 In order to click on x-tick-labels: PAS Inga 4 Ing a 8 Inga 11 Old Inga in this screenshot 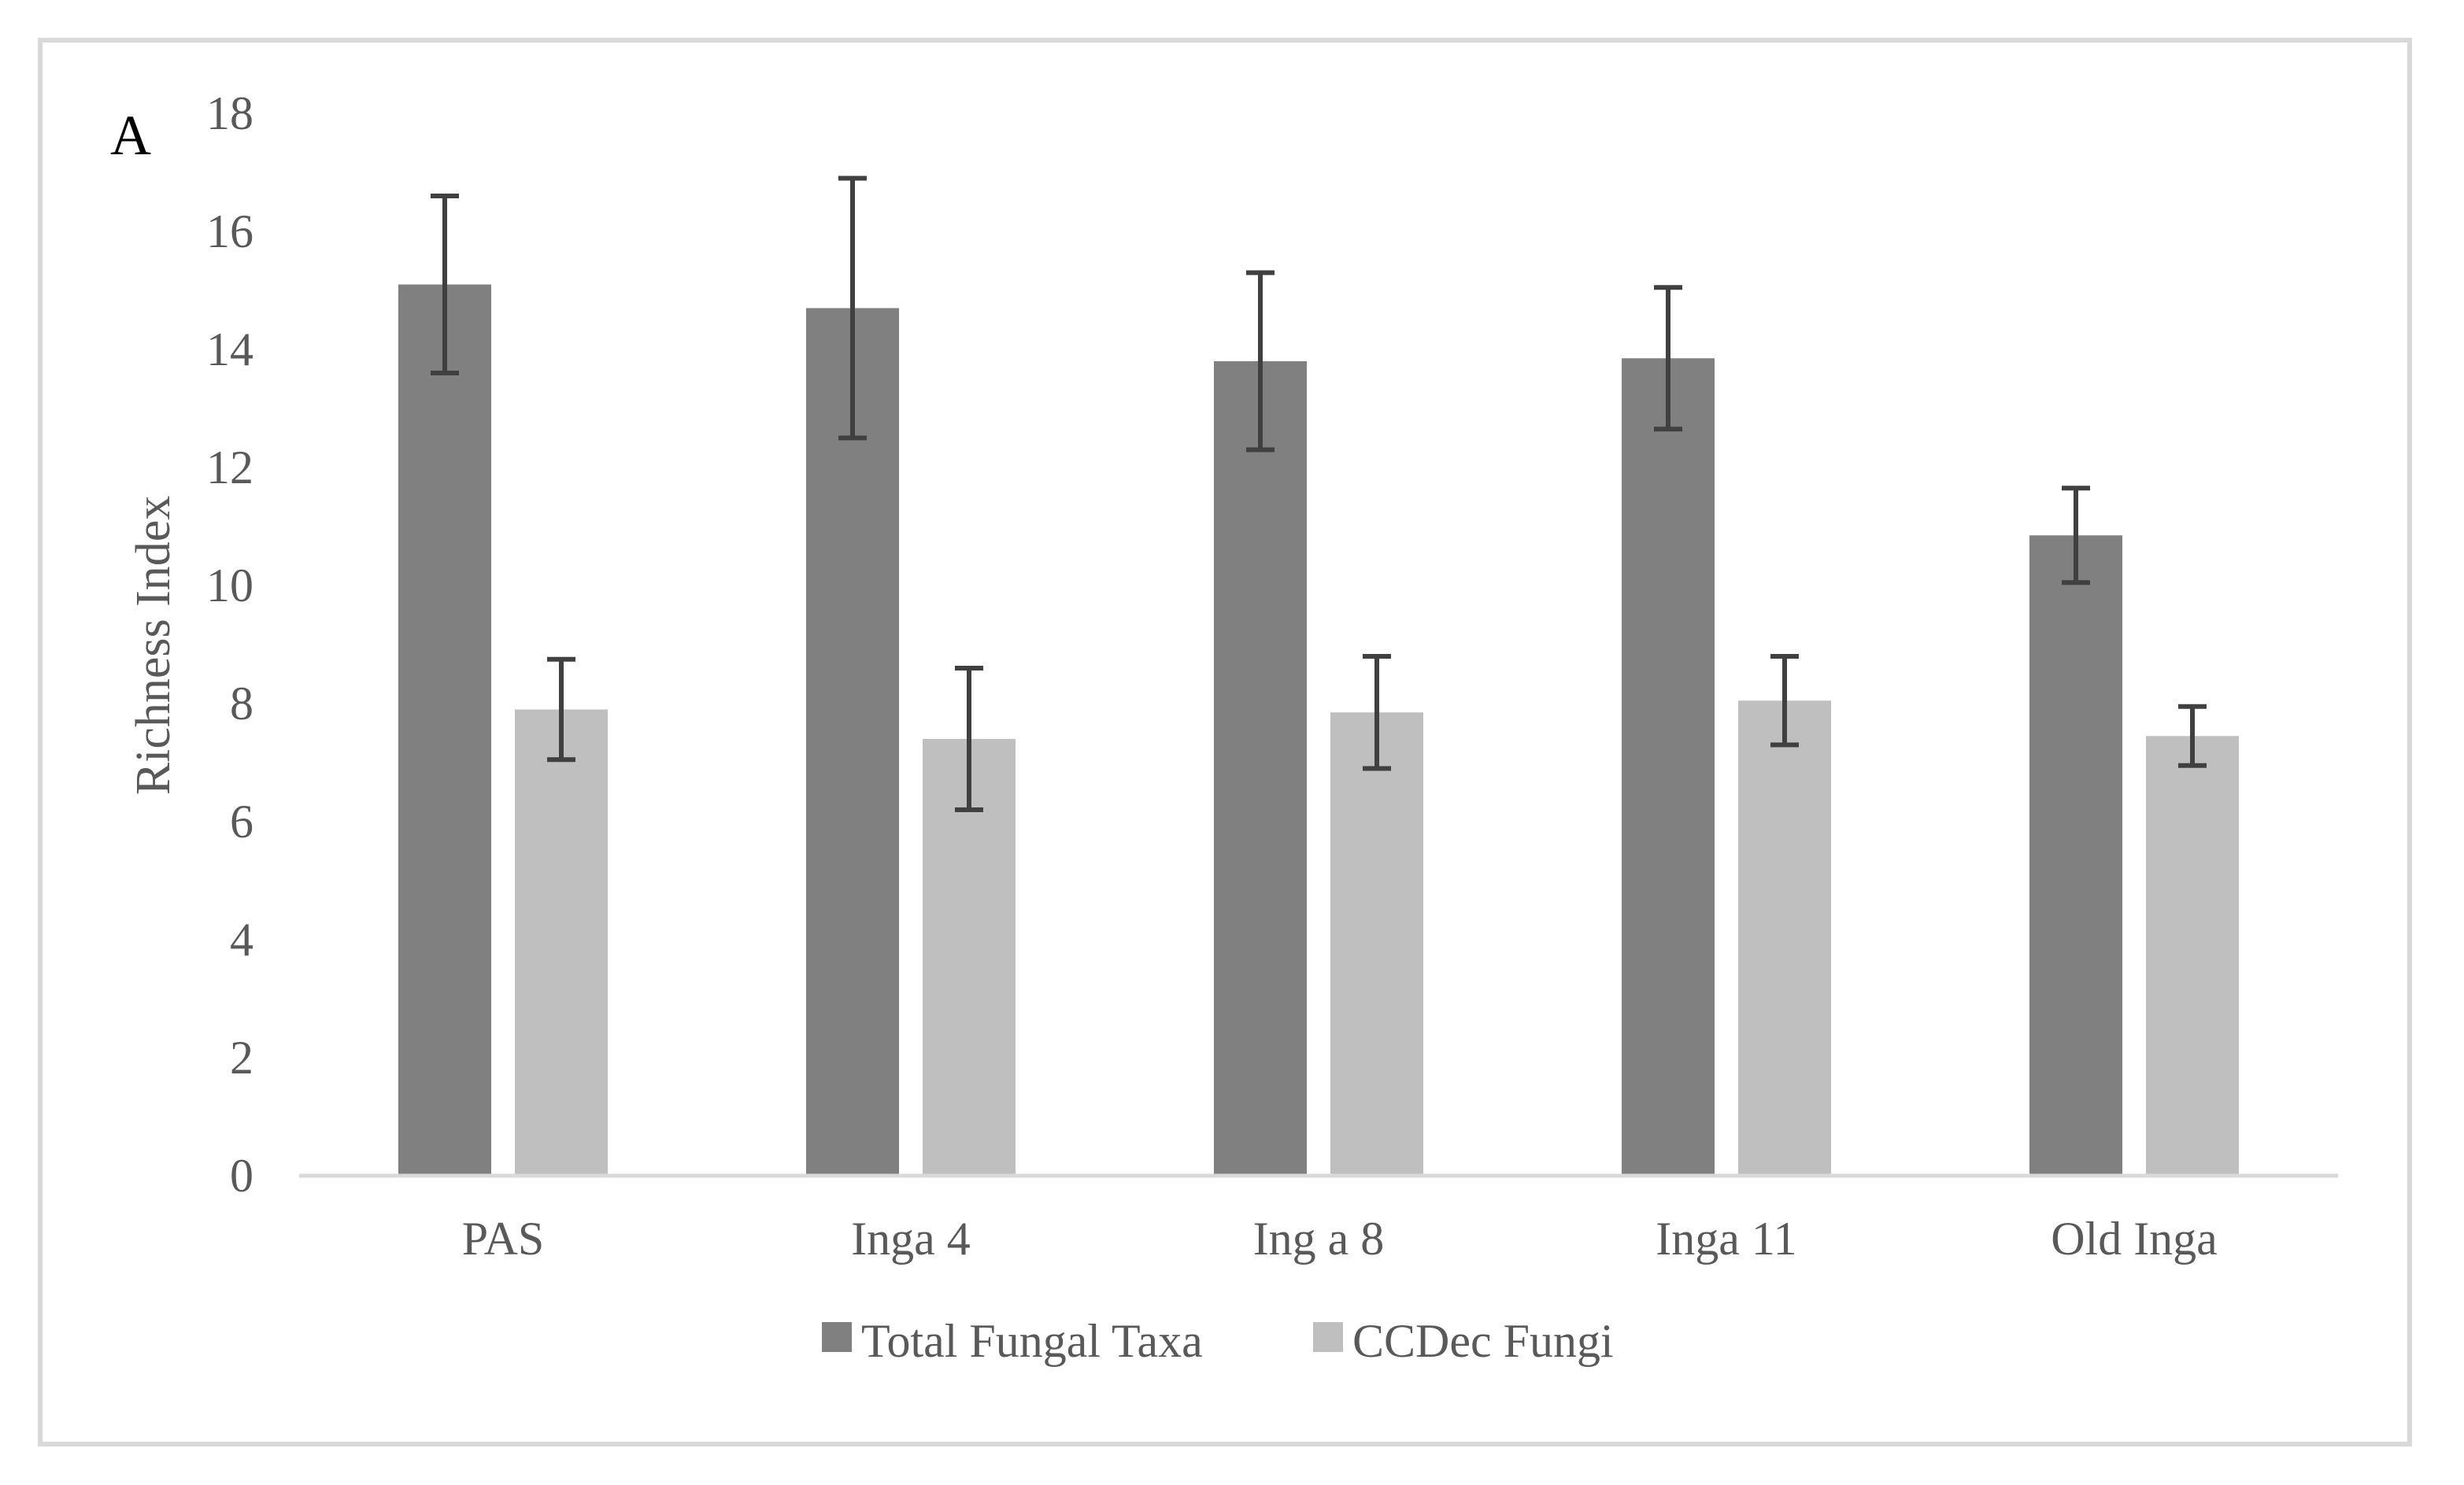, I will do `click(1340, 1239)`.